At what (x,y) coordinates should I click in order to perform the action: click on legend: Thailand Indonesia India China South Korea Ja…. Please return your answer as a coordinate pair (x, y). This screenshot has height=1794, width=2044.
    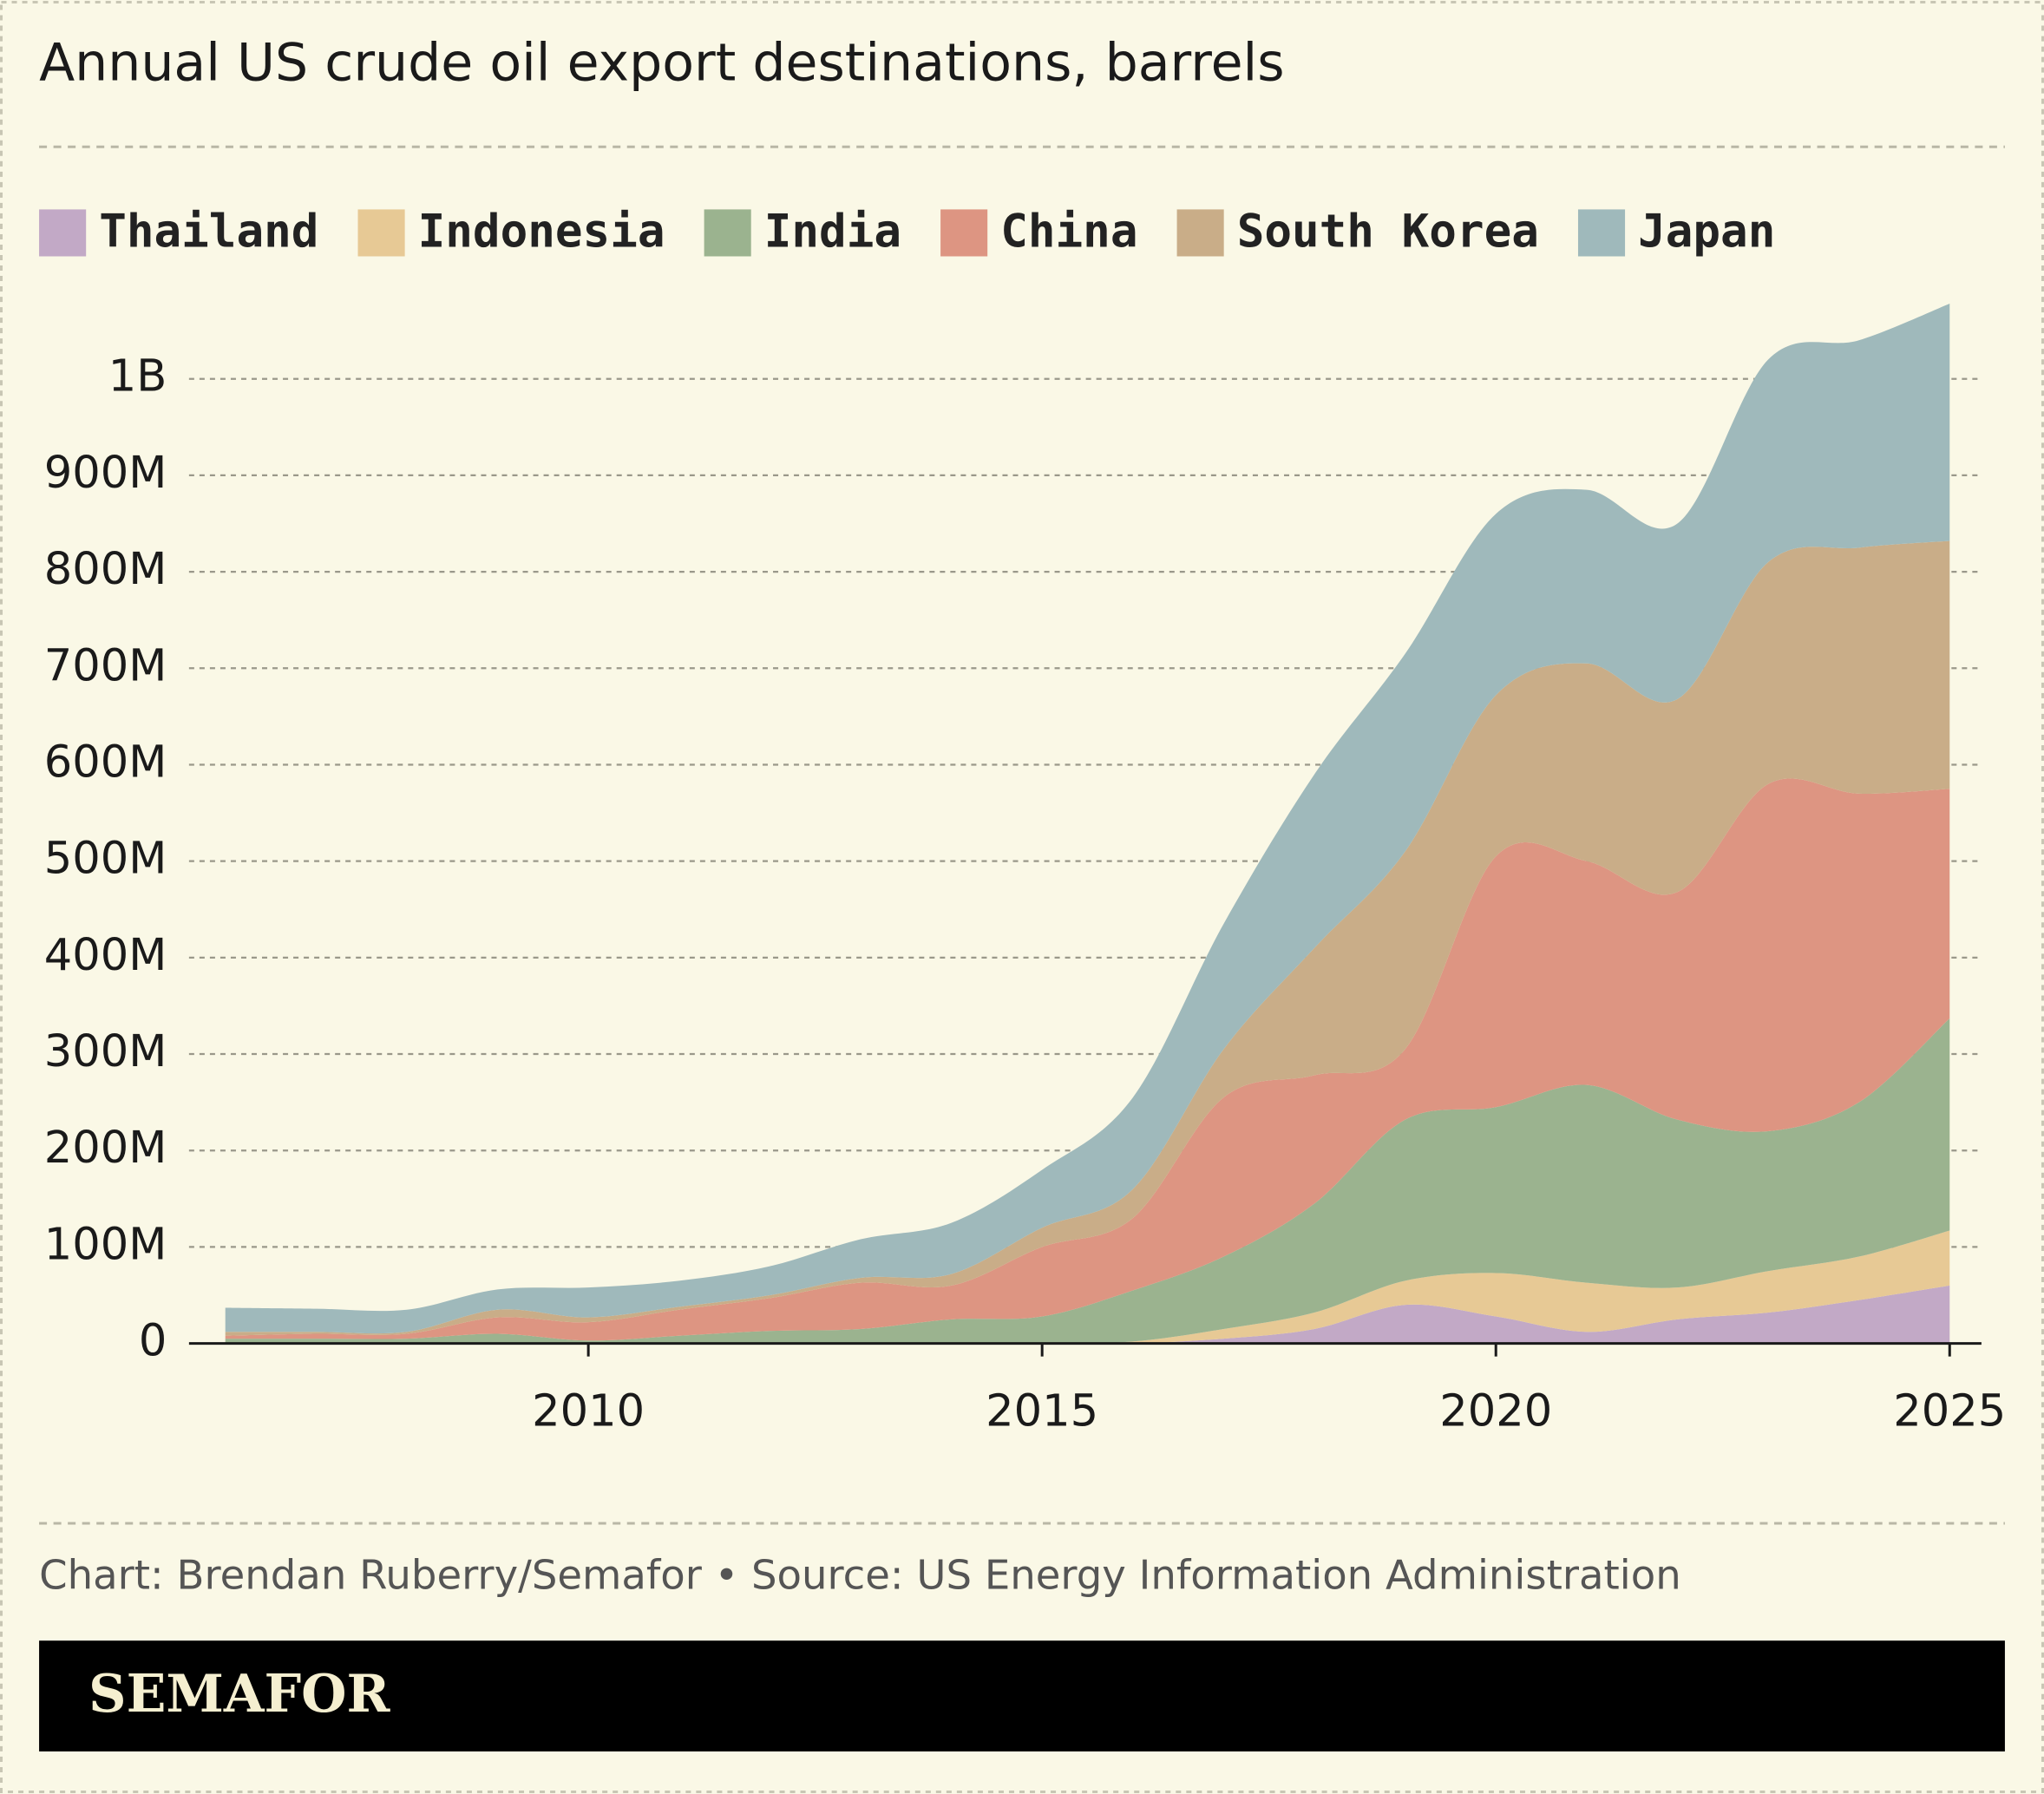
    Looking at the image, I should click on (907, 233).